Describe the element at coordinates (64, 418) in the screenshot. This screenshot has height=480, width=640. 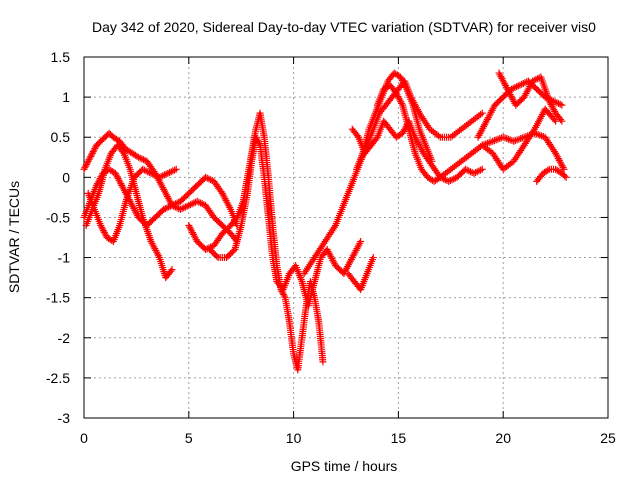
I see `y-tick-label: -3` at that location.